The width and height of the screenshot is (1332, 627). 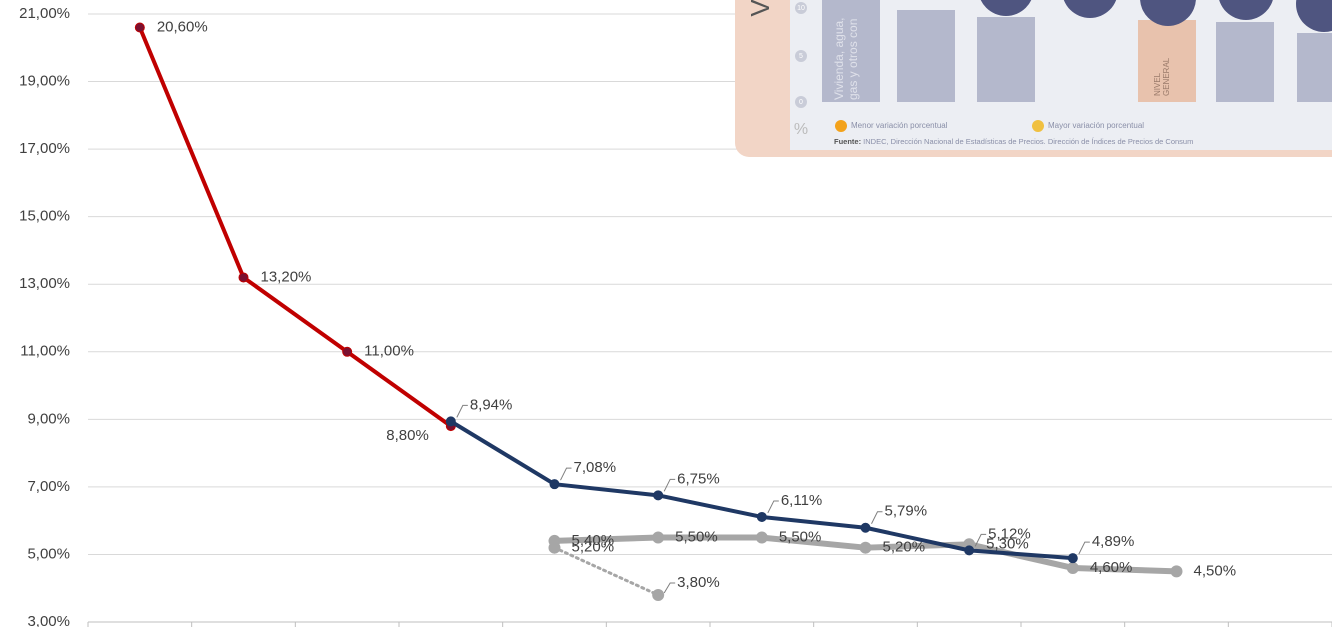 I want to click on y-tick-label: 7,00%, so click(x=48, y=486).